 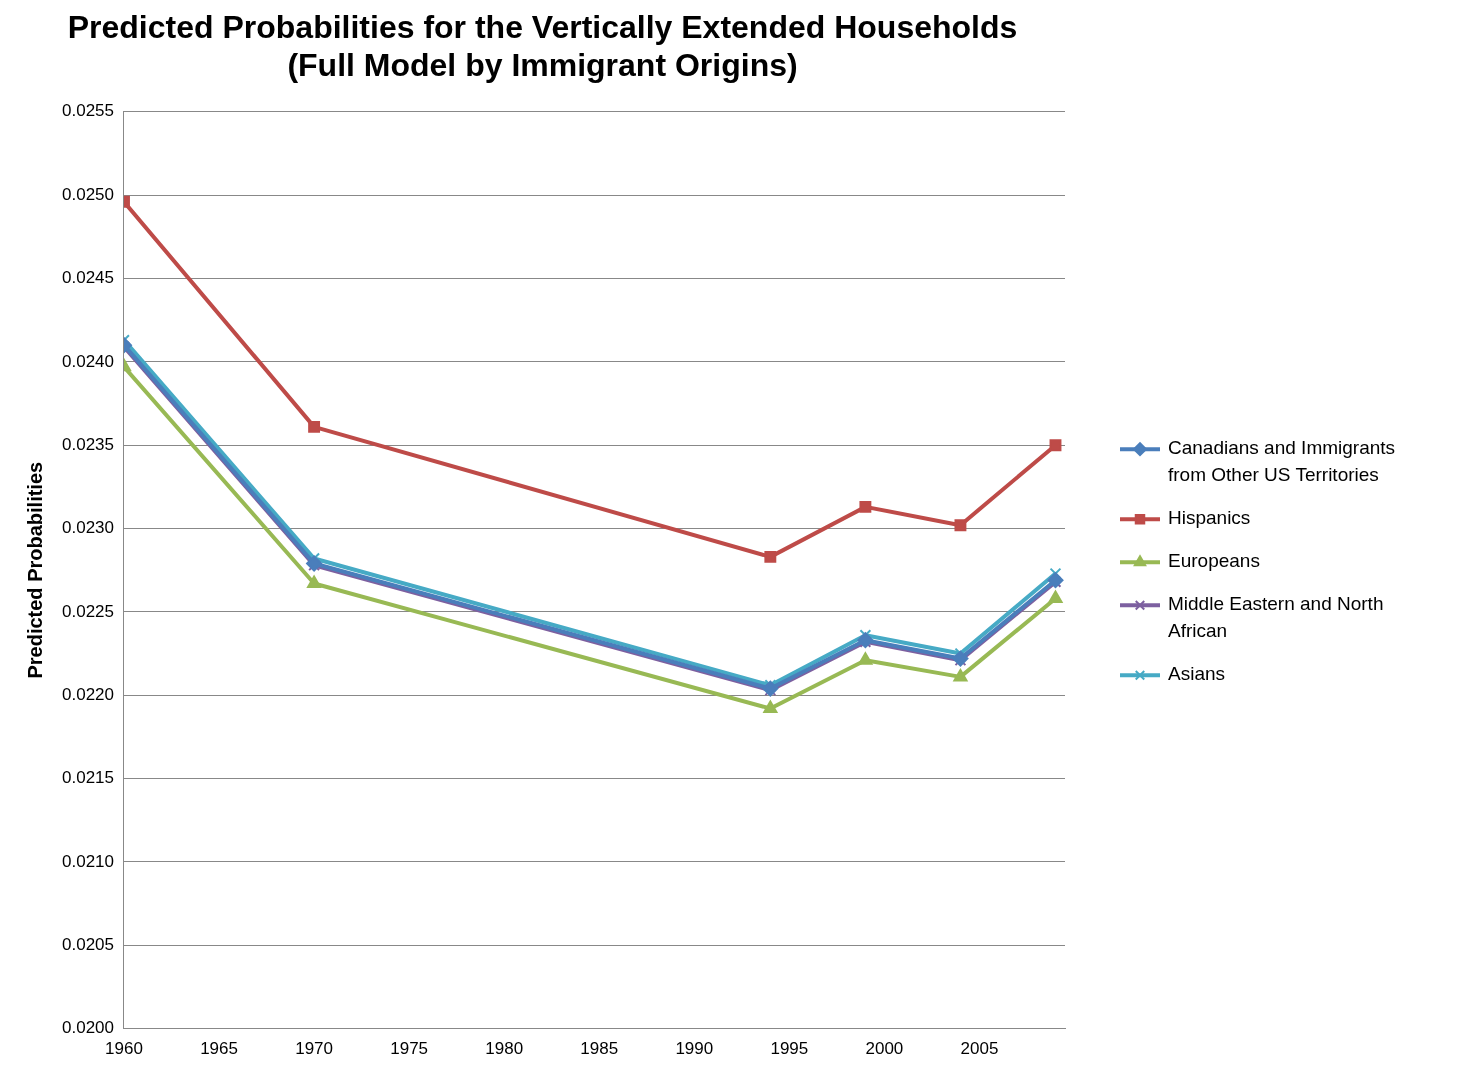 I want to click on legend-label: Hispanics, so click(x=1209, y=518).